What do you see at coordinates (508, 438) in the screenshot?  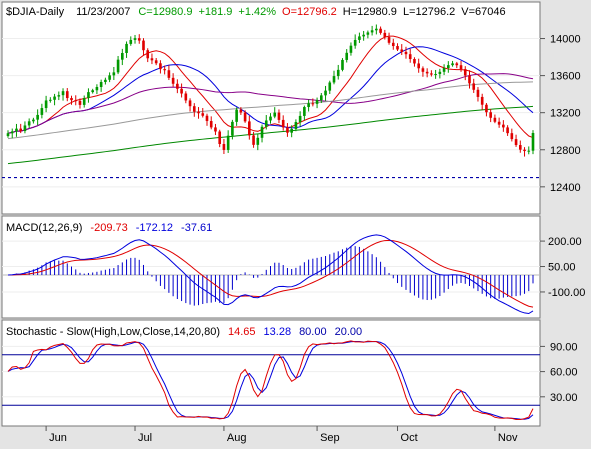 I see `x-tick-label: Nov` at bounding box center [508, 438].